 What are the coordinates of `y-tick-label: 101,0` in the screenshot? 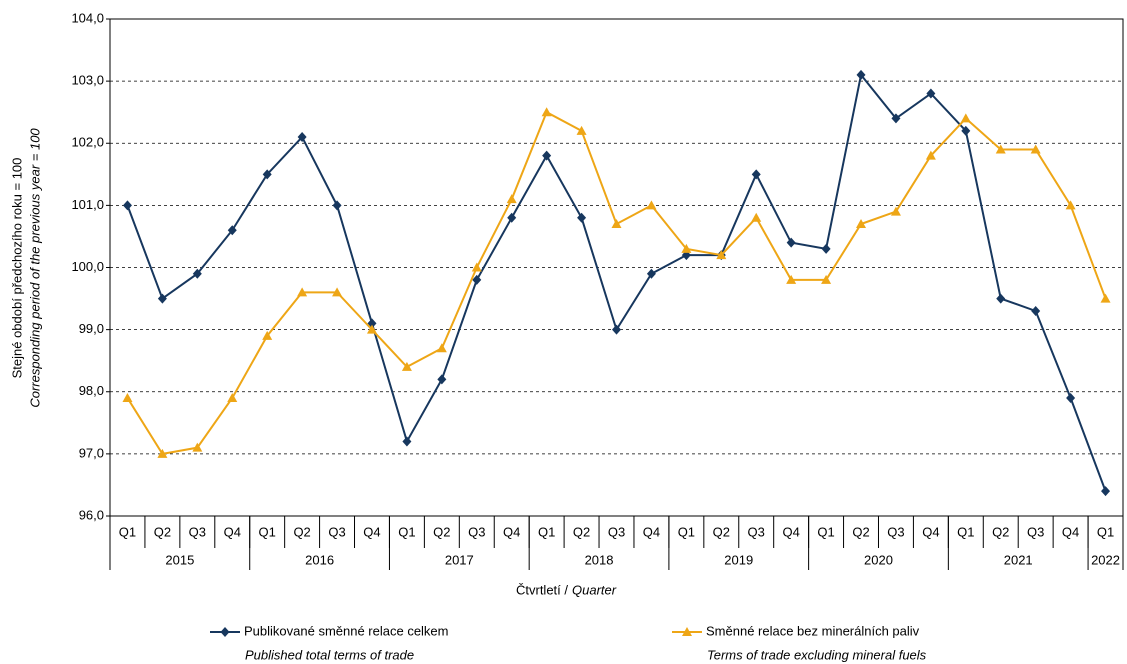 It's located at (87, 204).